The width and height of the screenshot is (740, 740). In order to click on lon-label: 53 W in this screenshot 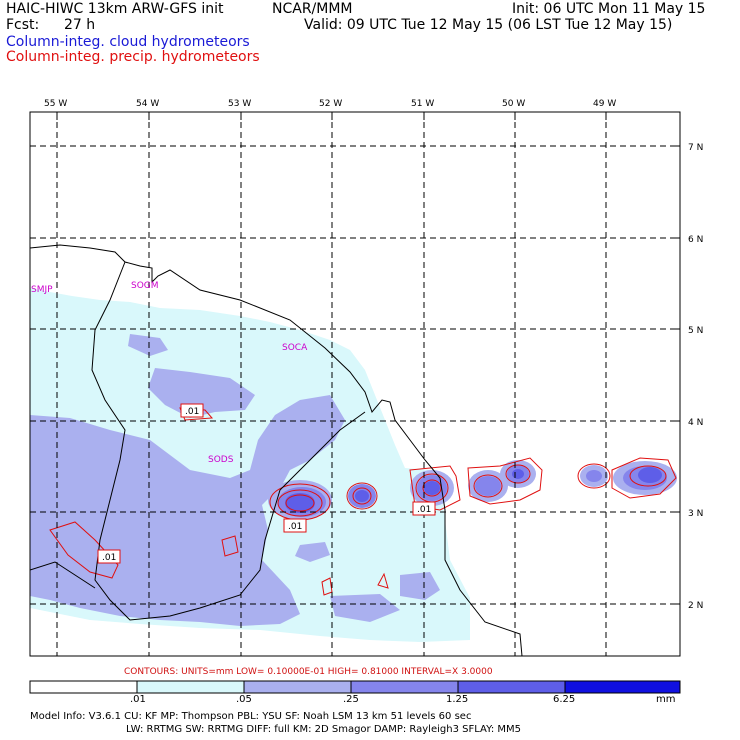, I will do `click(239, 104)`.